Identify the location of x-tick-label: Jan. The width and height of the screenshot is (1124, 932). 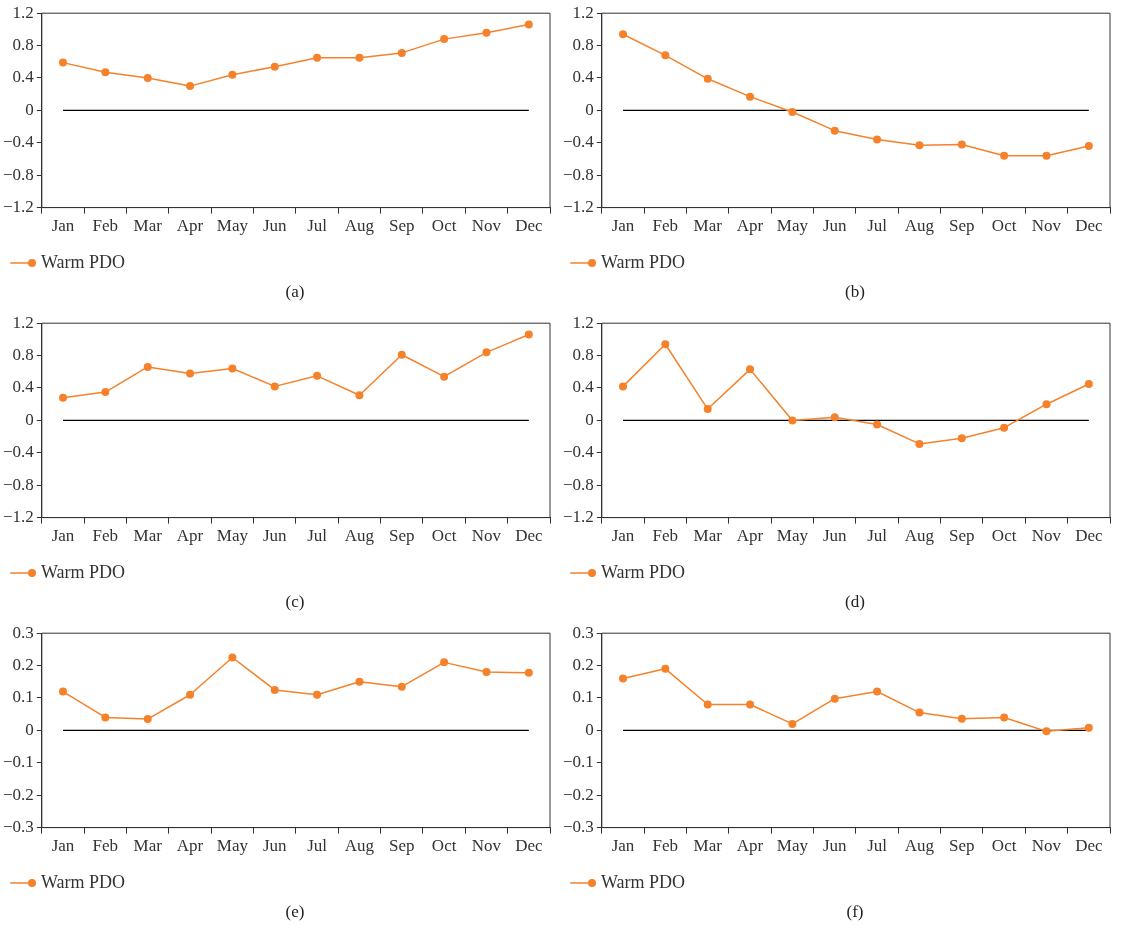
(623, 226).